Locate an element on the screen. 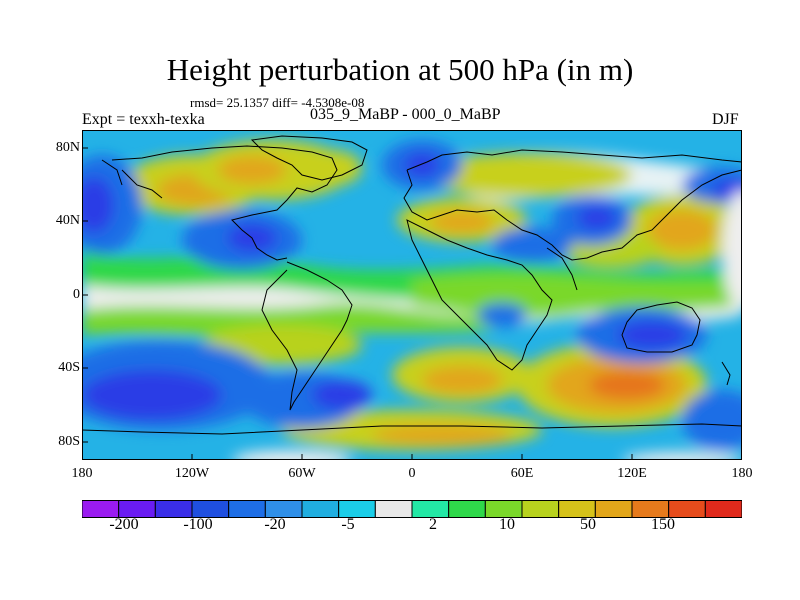 This screenshot has width=800, height=600. lat-label-80n: 80N is located at coordinates (67, 147).